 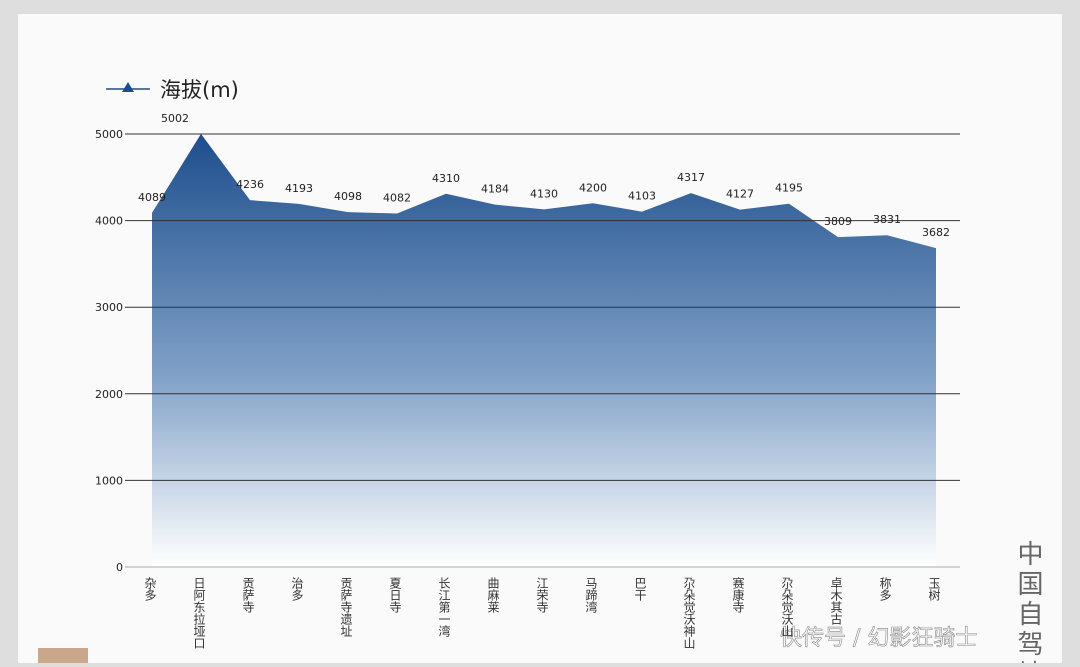 What do you see at coordinates (250, 184) in the screenshot?
I see `data-label: 4236` at bounding box center [250, 184].